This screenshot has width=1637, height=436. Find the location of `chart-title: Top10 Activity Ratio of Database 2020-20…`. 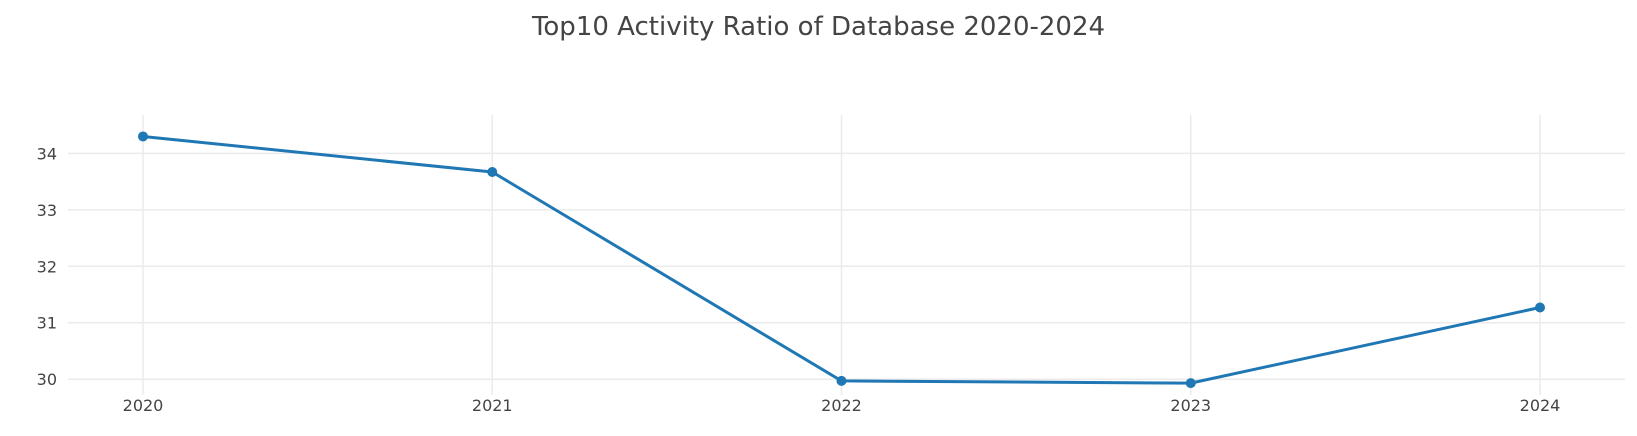

chart-title: Top10 Activity Ratio of Database 2020-20… is located at coordinates (818, 27).